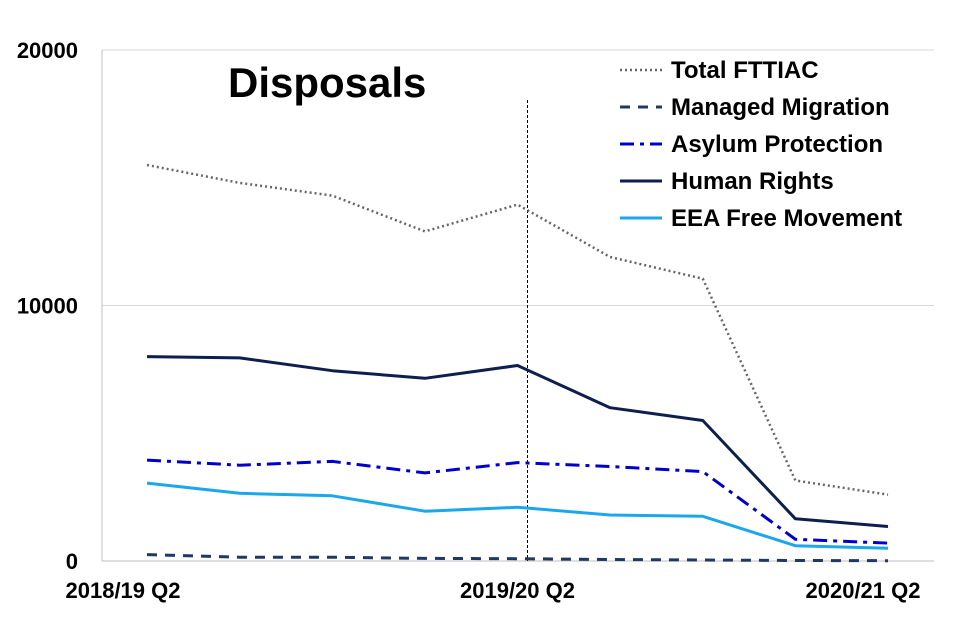 This screenshot has width=960, height=640. Describe the element at coordinates (517, 590) in the screenshot. I see `x-tick-label: 2019/20 Q2` at that location.